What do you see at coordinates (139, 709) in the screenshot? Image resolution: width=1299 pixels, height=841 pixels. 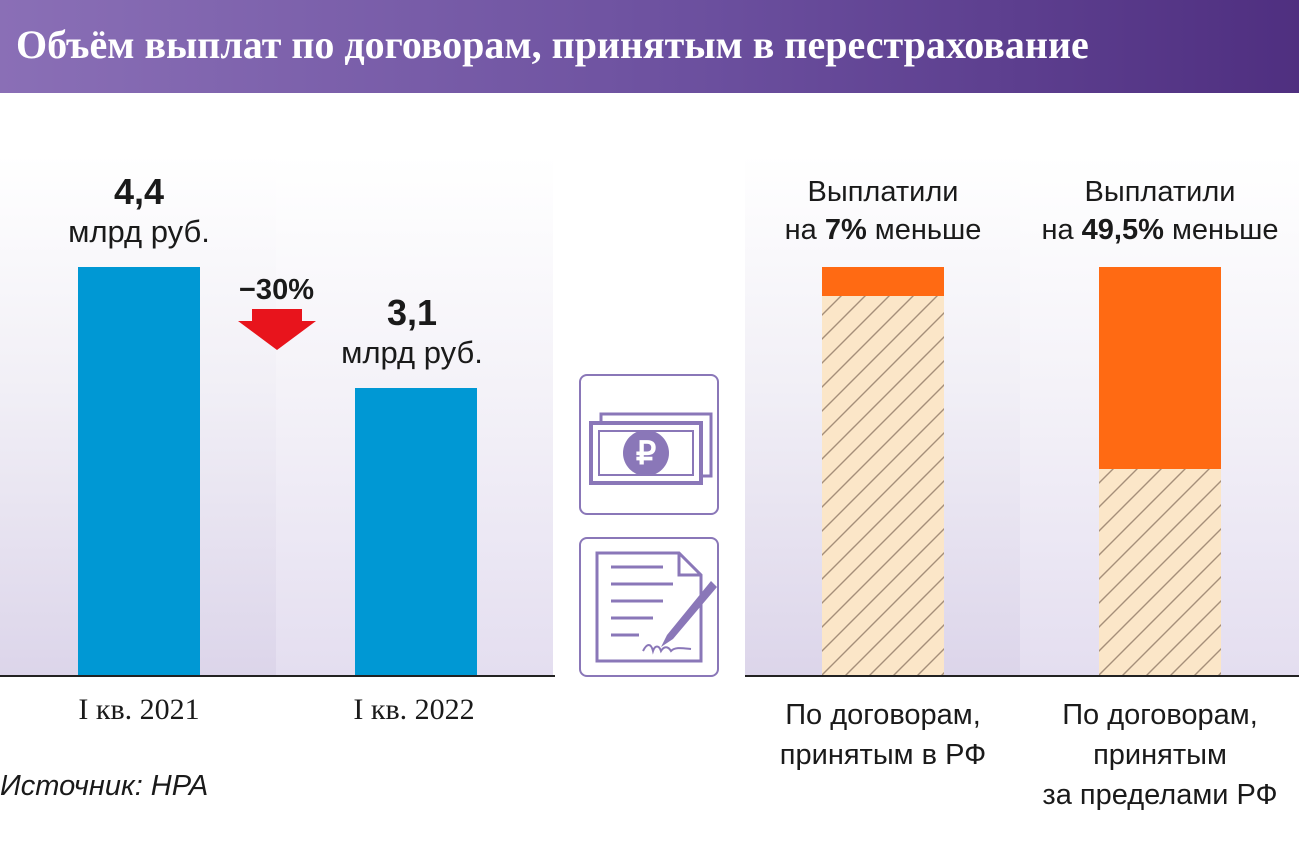 I see `category-2021: I кв. 2021` at bounding box center [139, 709].